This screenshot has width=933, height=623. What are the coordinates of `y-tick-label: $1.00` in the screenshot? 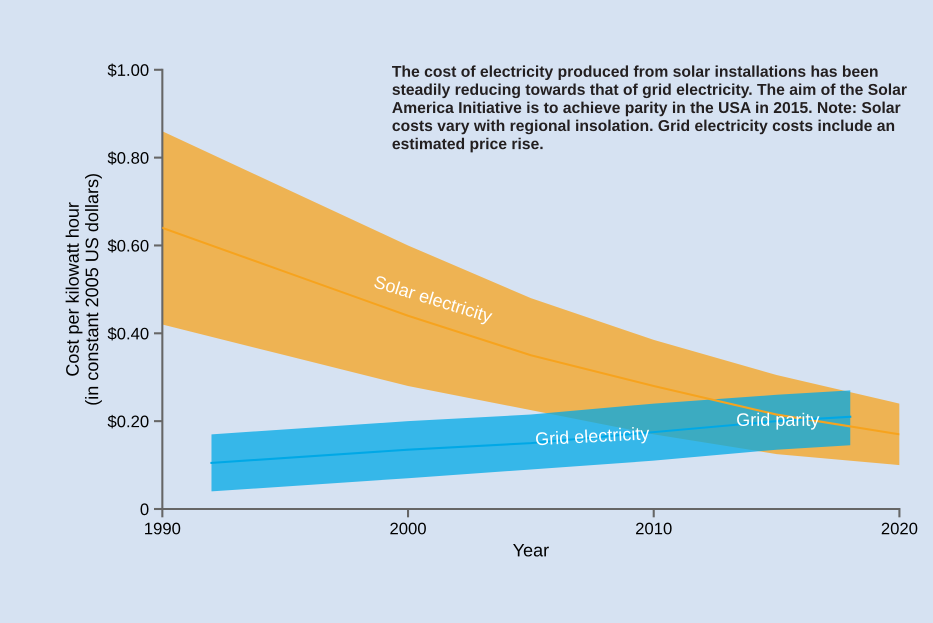 It's located at (128, 70).